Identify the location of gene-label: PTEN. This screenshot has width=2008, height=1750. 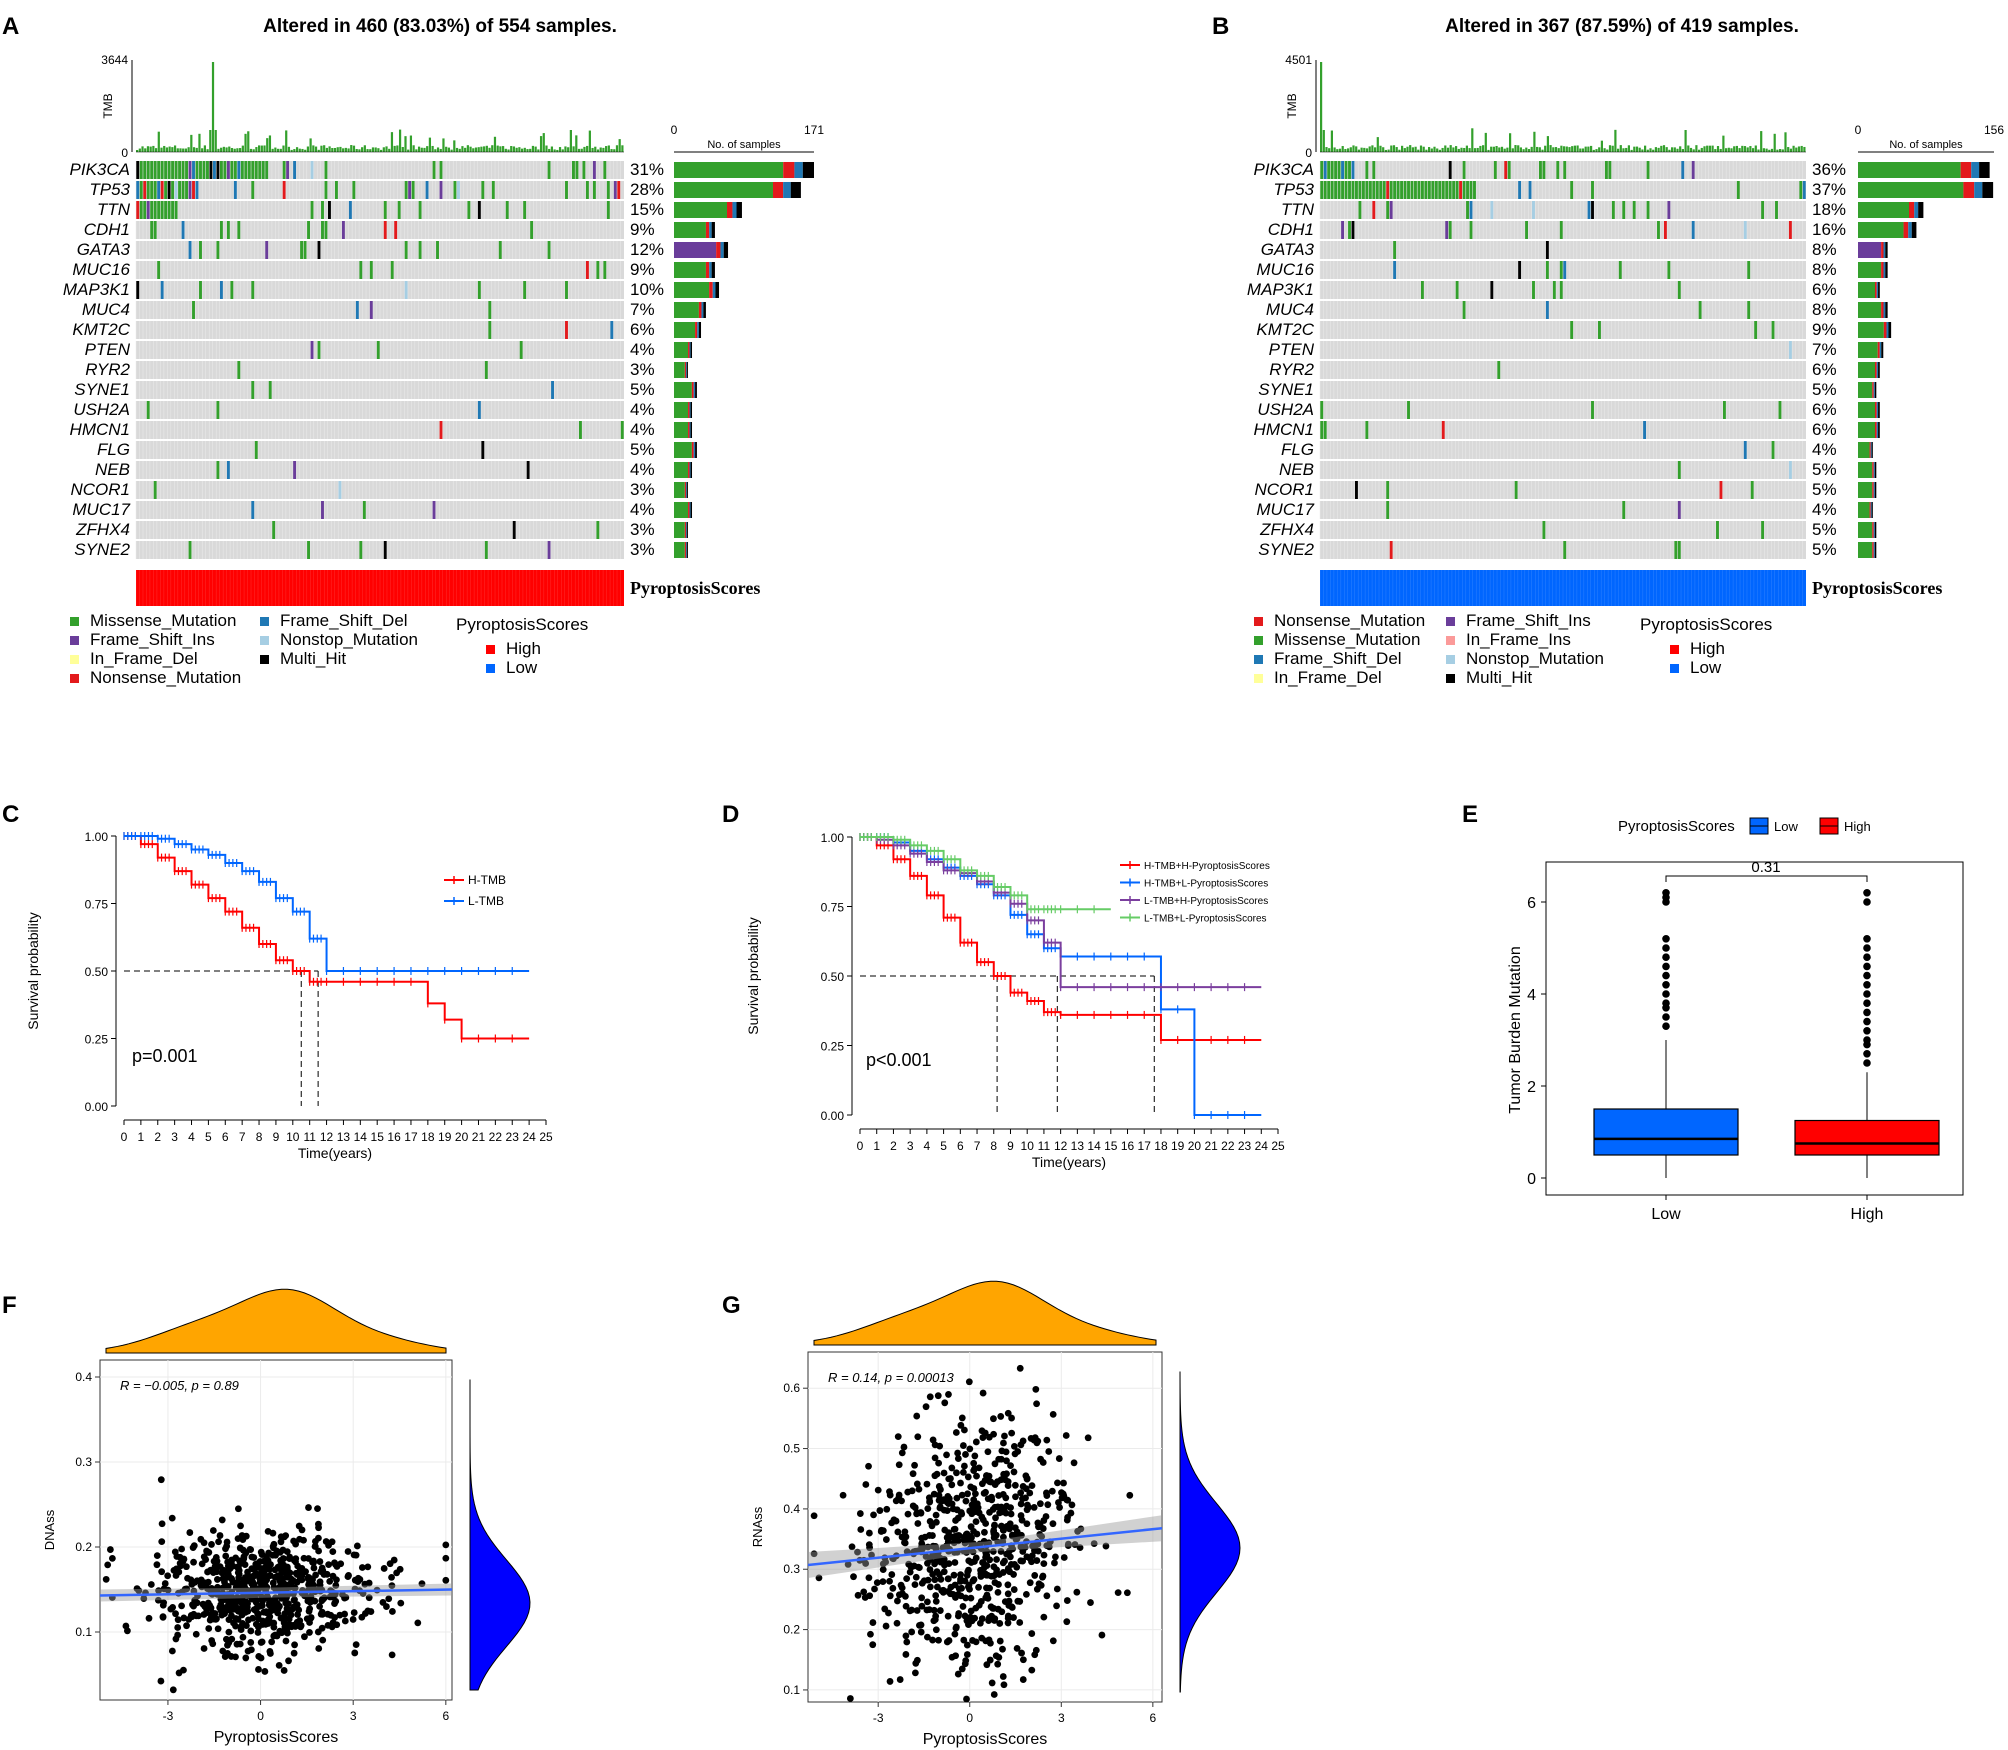
(108, 349).